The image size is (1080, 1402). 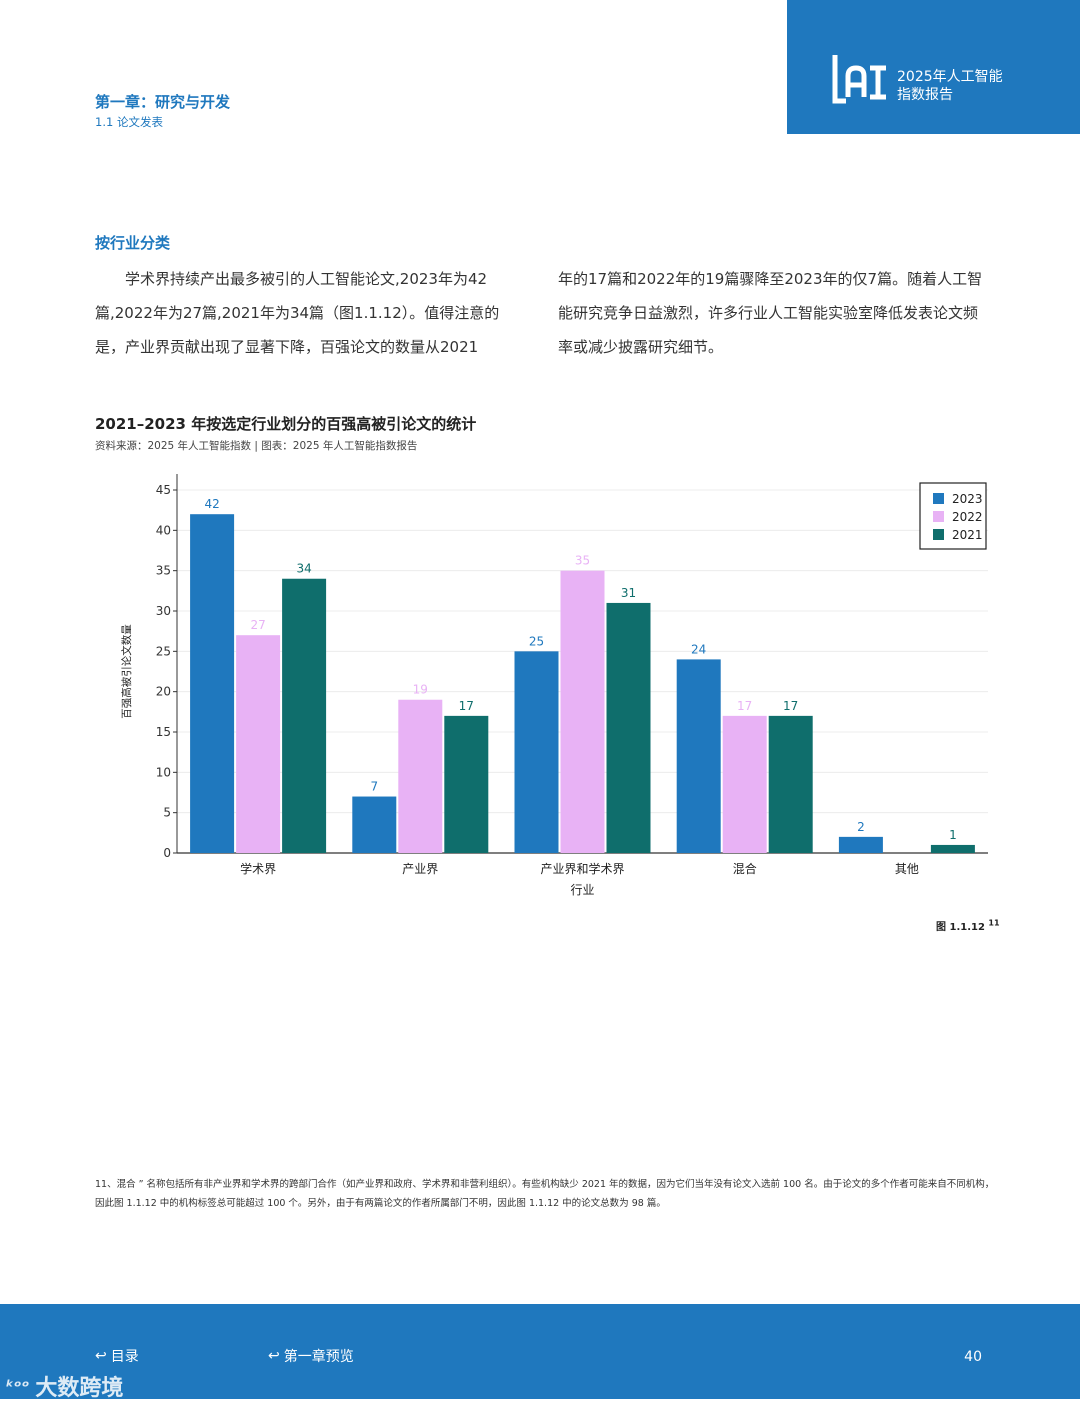 I want to click on data-label: 1, so click(x=953, y=835).